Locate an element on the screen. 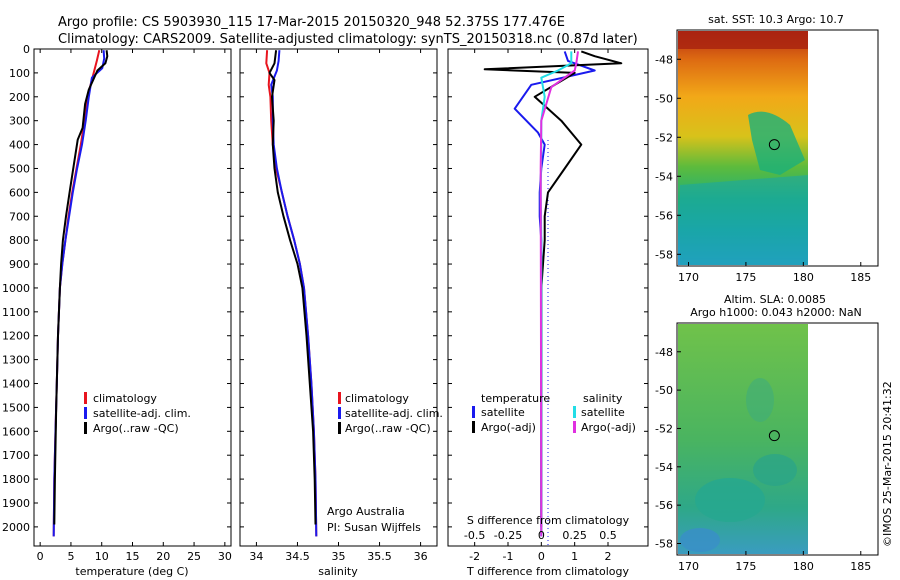  difference-series is located at coordinates (553, 293).